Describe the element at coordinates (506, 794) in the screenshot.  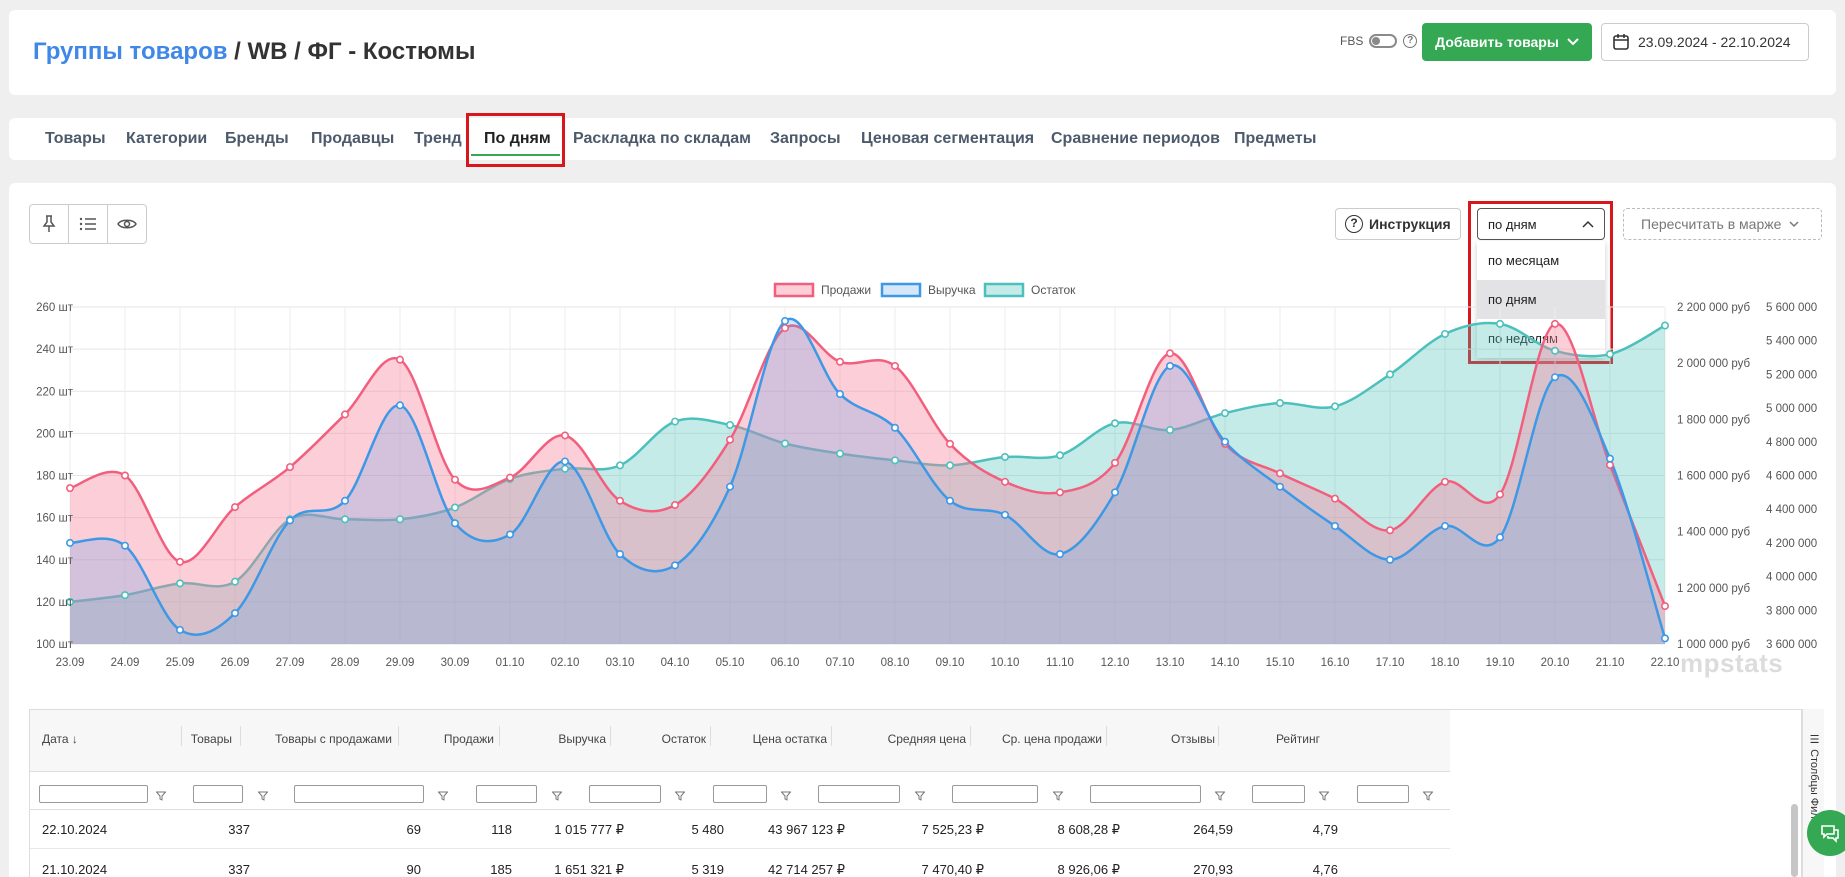
I see `sales-filter-input` at that location.